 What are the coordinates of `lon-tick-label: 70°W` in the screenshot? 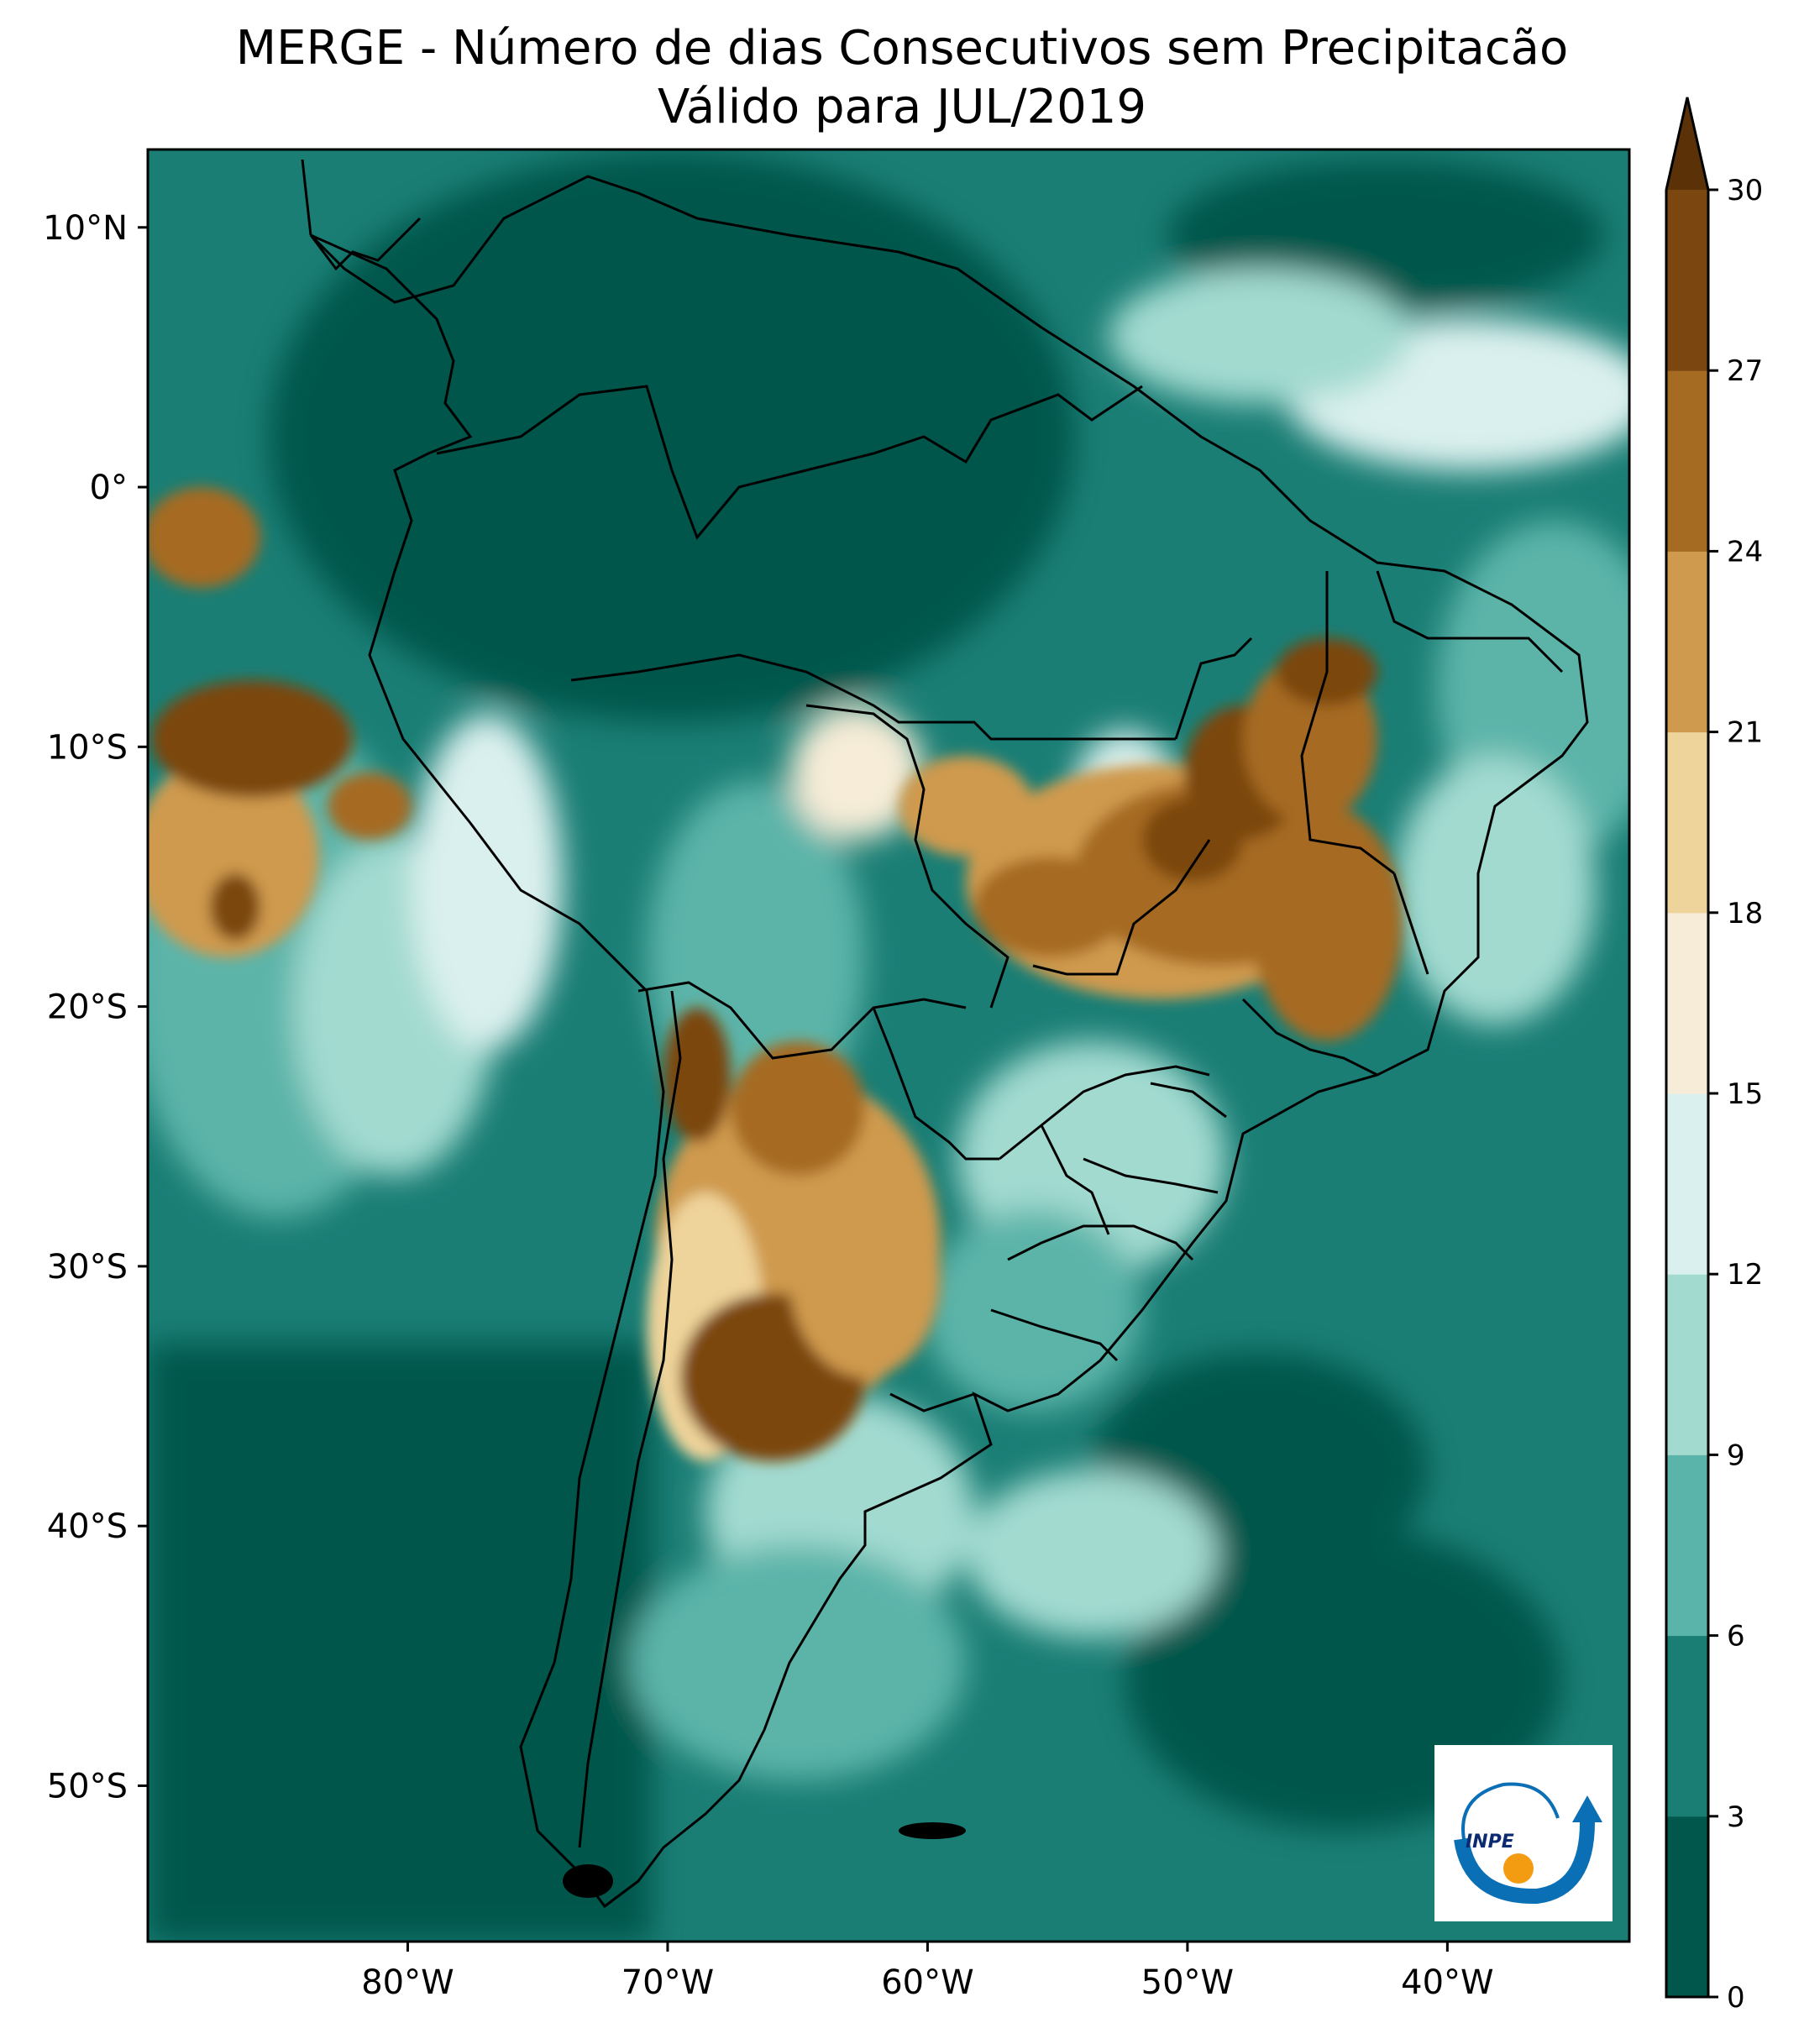 It's located at (667, 1982).